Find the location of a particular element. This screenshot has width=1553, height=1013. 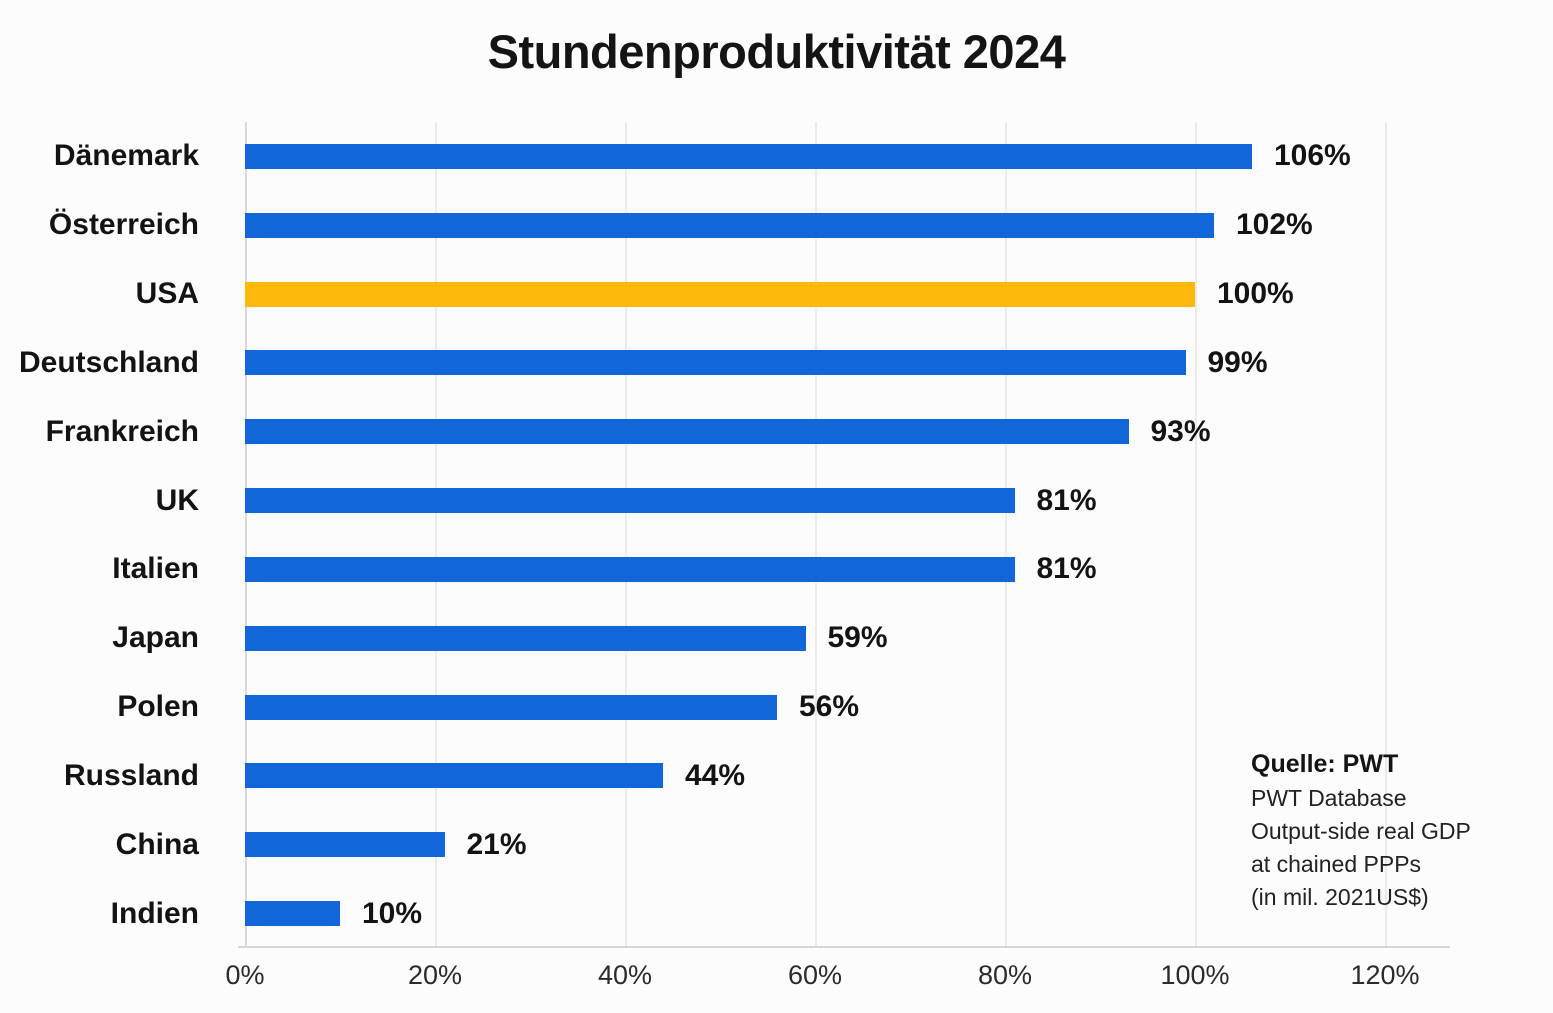

value-label: 99% is located at coordinates (1237, 362).